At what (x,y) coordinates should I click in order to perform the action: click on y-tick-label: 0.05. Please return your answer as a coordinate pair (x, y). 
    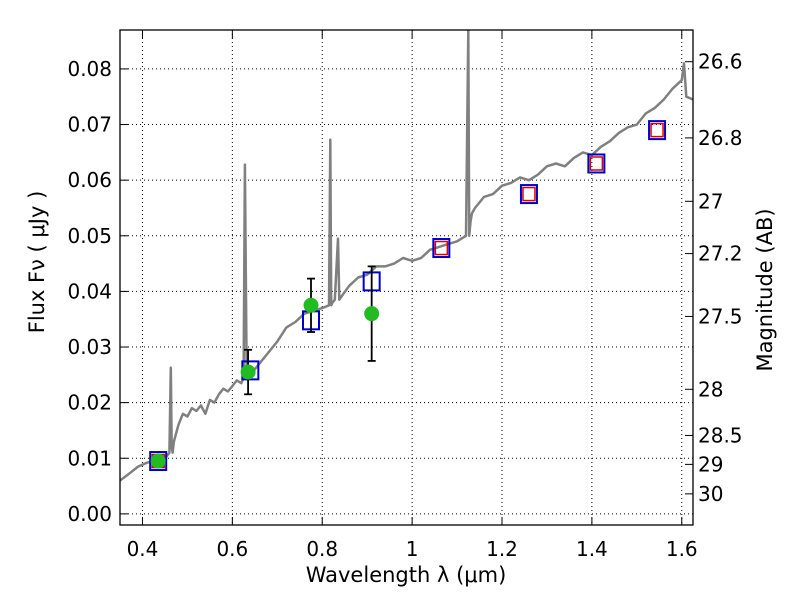
    Looking at the image, I should click on (89, 236).